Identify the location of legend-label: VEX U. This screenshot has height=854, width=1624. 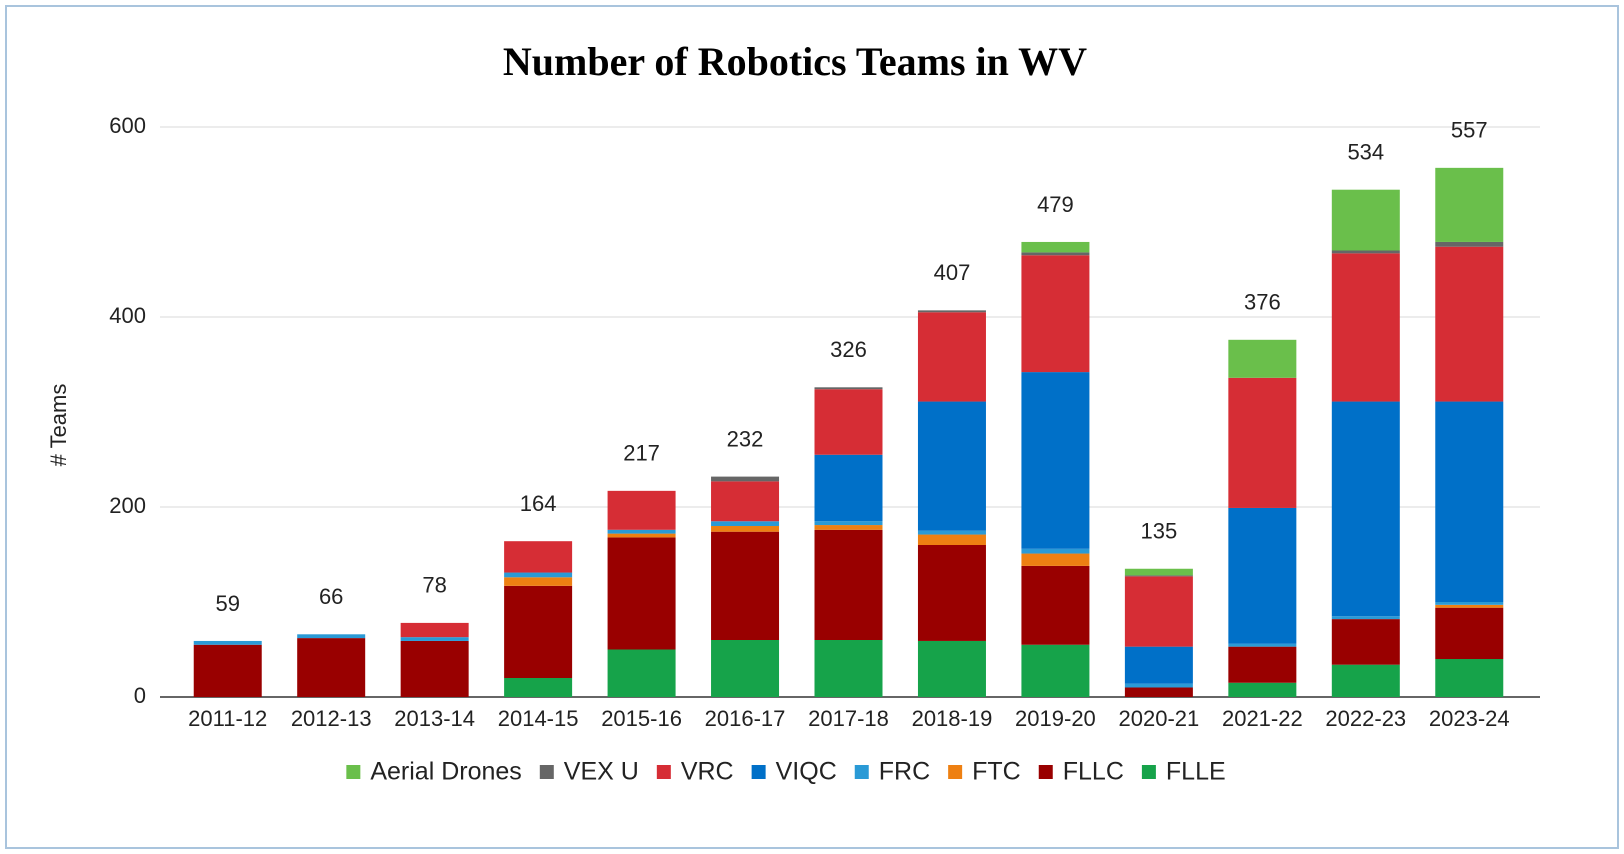
(601, 772).